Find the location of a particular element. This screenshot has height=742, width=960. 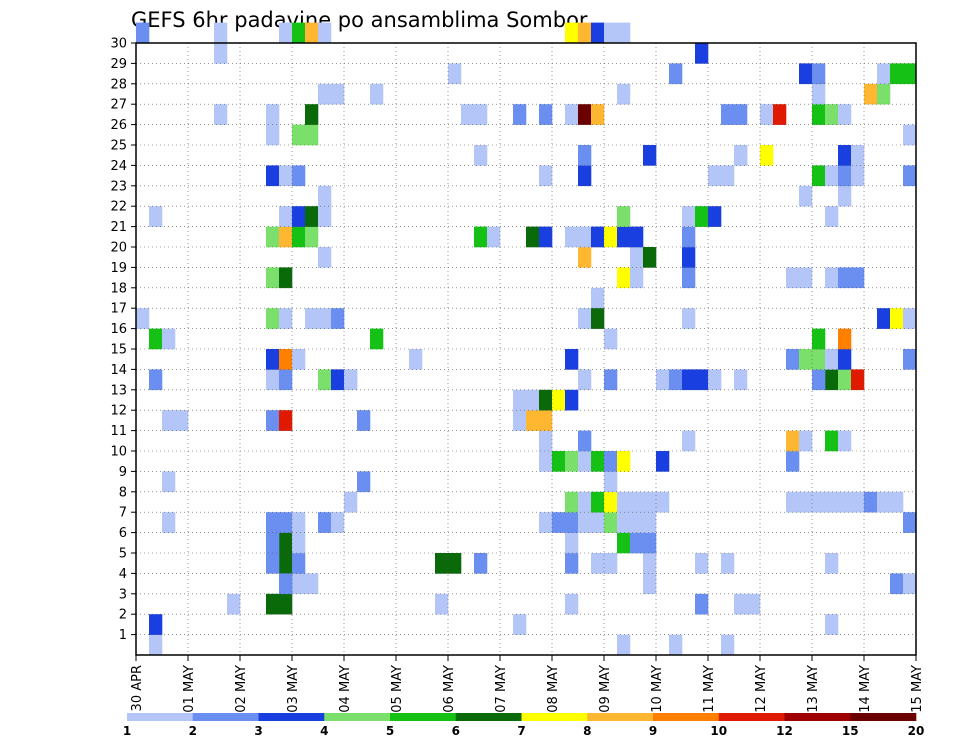

x-tick-label: 15 MAY is located at coordinates (917, 689).